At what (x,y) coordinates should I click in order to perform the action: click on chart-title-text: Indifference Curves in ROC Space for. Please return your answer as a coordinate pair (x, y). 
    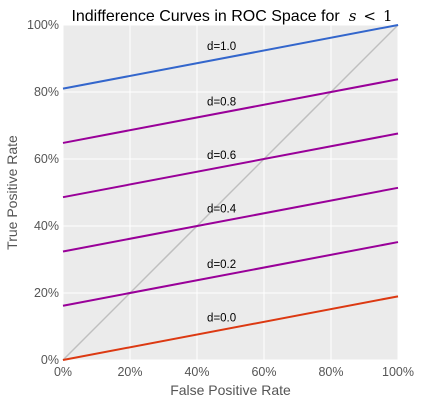
    Looking at the image, I should click on (205, 16).